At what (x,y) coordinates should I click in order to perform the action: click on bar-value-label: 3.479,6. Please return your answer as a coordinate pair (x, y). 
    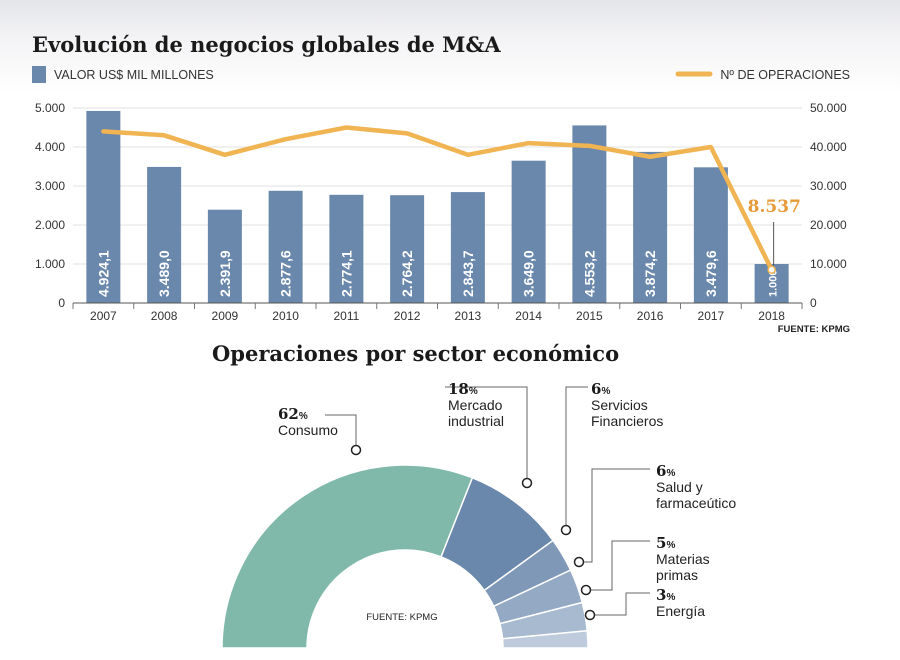
    Looking at the image, I should click on (711, 273).